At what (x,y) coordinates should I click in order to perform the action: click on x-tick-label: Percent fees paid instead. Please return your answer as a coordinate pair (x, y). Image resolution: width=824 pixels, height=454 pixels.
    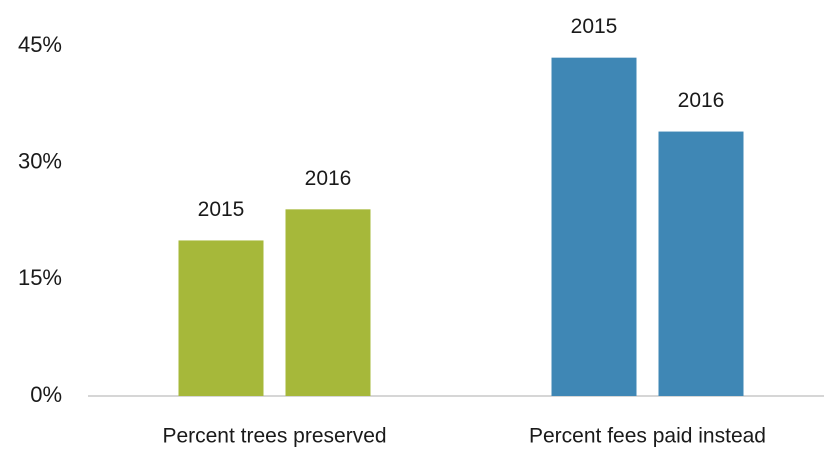
    Looking at the image, I should click on (647, 436).